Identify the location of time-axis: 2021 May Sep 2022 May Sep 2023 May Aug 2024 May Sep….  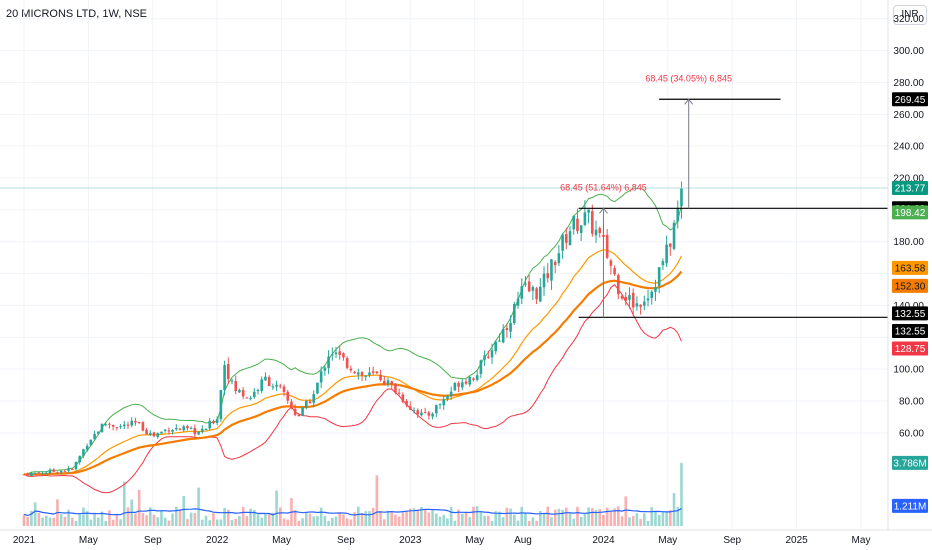
(466, 537).